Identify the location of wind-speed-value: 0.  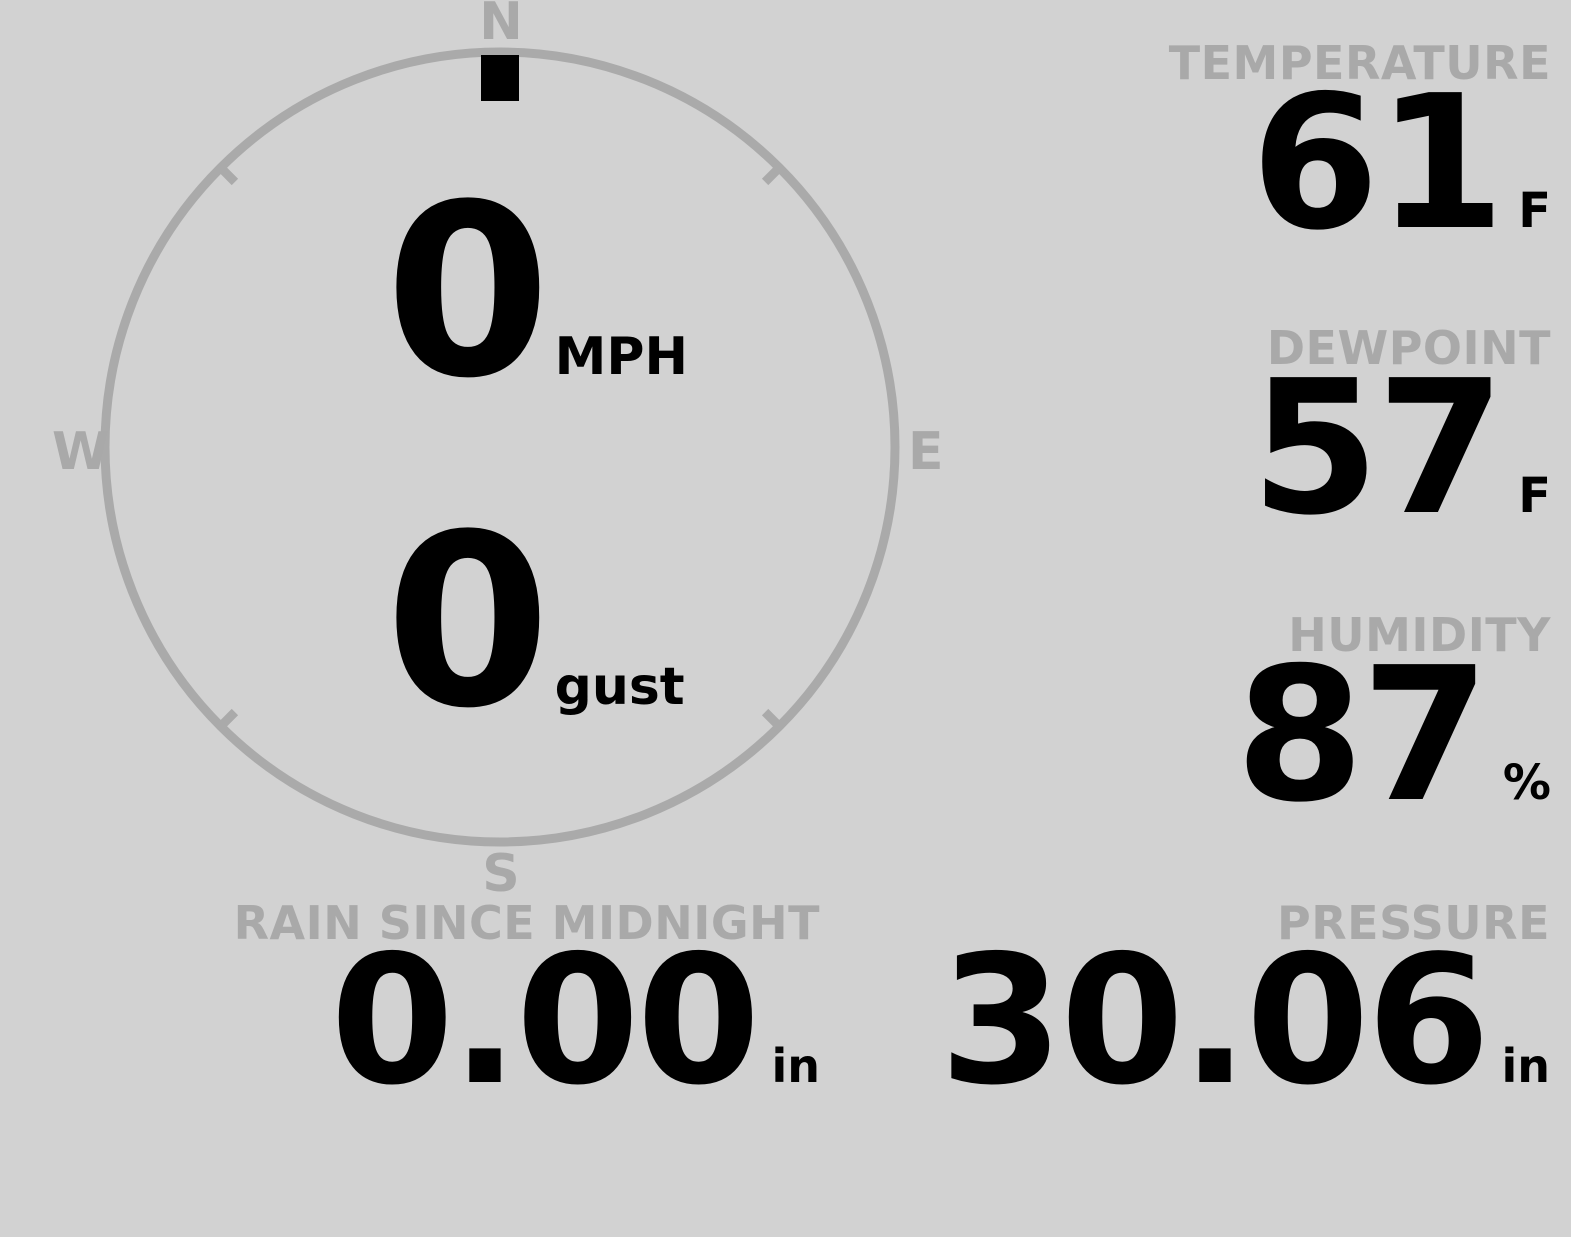
(468, 292).